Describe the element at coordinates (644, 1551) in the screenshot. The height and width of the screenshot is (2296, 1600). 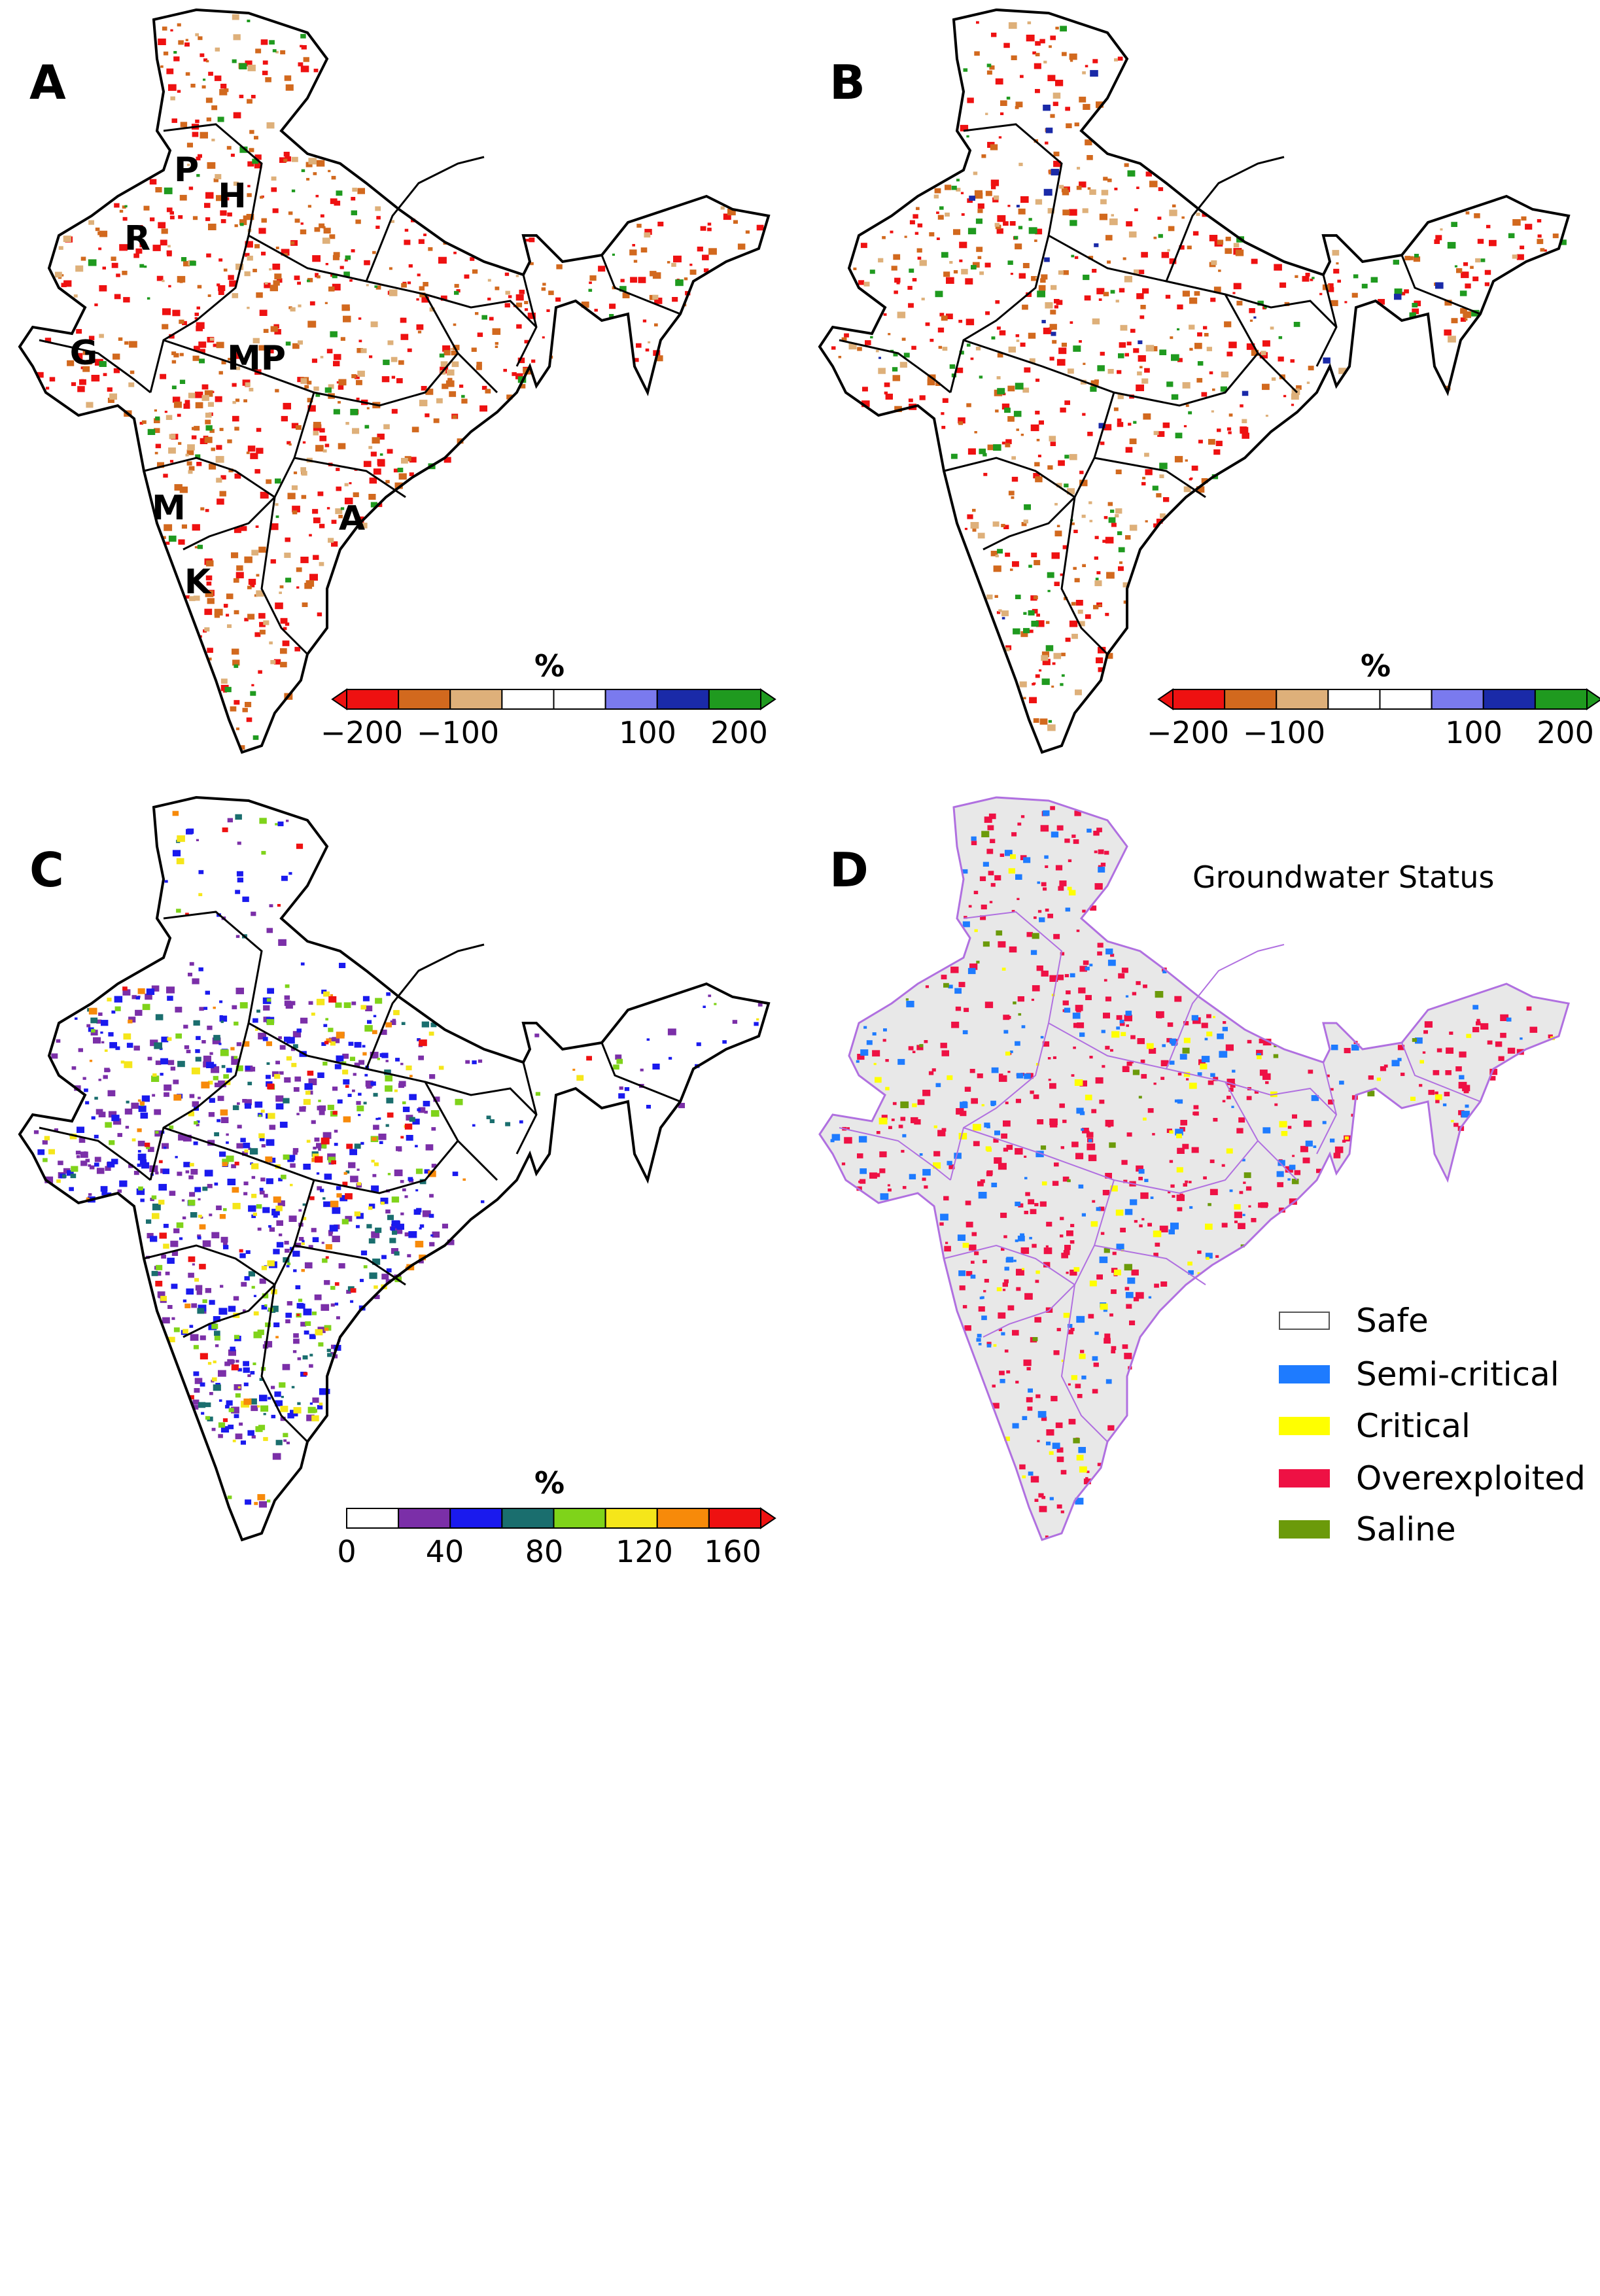
I see `colorbar-tick: 120` at that location.